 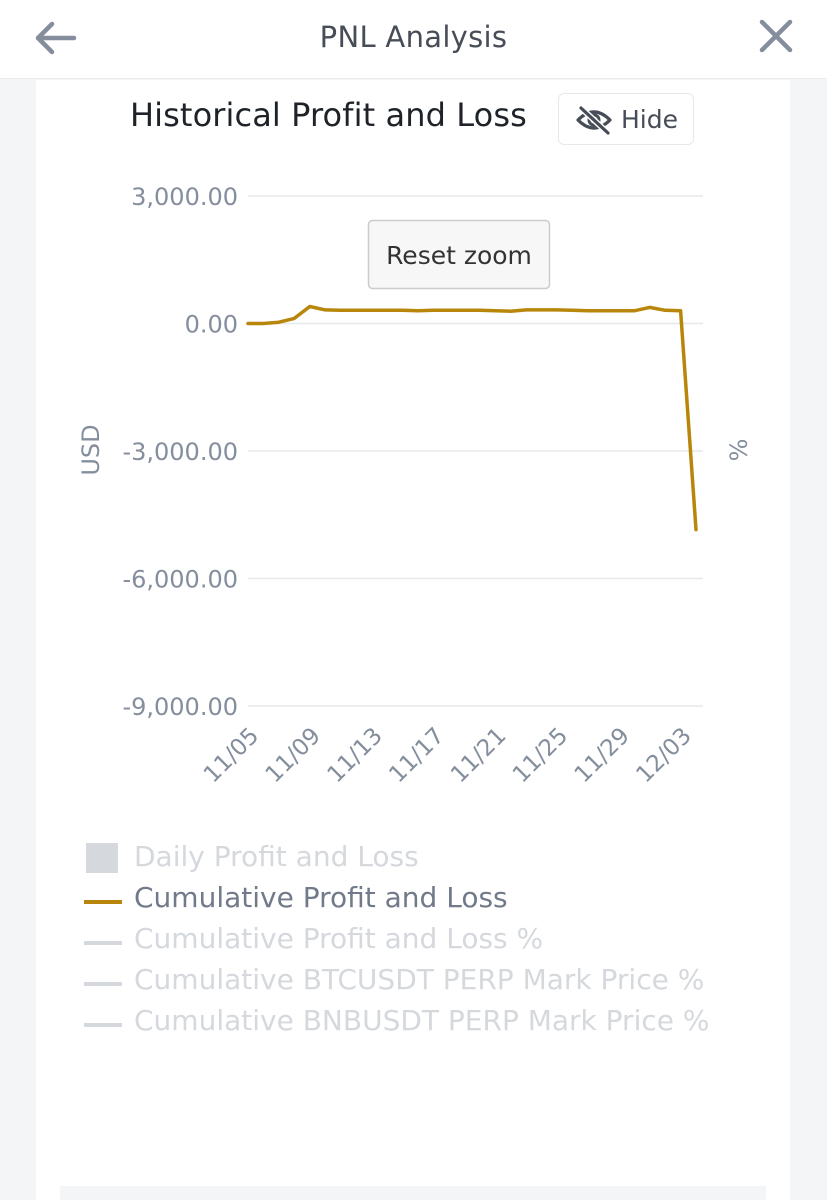 I want to click on legend-label: Daily Profit and Loss, so click(x=276, y=856).